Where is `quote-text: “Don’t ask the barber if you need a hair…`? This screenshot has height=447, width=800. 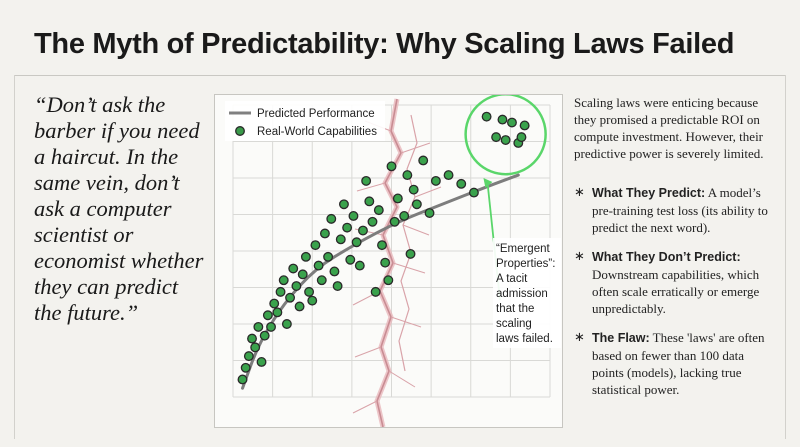
quote-text: “Don’t ask the barber if you need a hair… is located at coordinates (119, 208).